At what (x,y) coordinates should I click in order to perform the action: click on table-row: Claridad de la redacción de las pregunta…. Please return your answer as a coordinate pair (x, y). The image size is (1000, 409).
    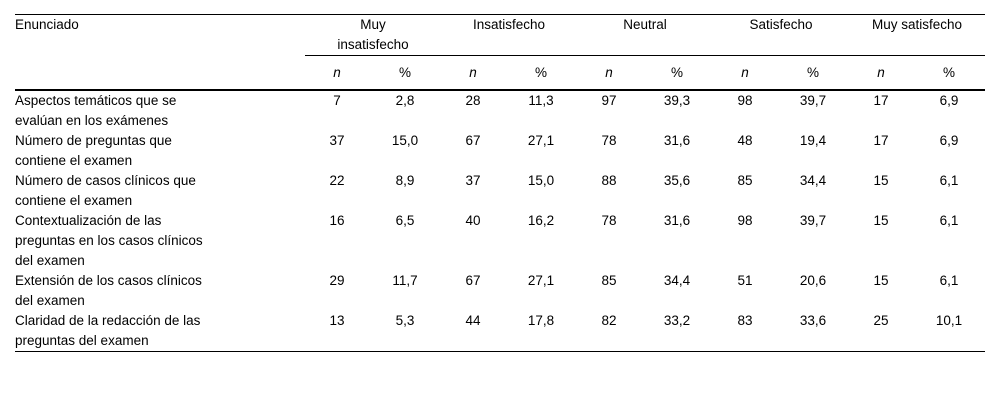
    Looking at the image, I should click on (500, 331).